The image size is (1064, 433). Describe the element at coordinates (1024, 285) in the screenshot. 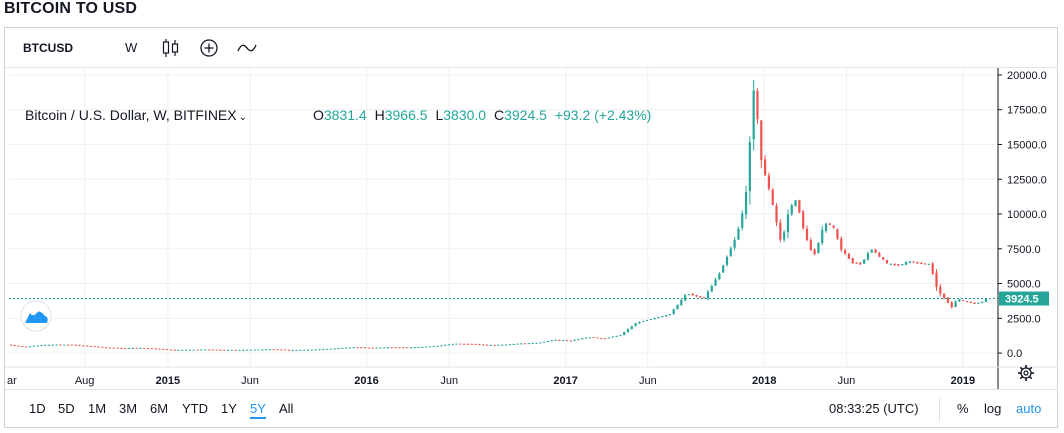

I see `y-tick-label: 5000.0` at that location.